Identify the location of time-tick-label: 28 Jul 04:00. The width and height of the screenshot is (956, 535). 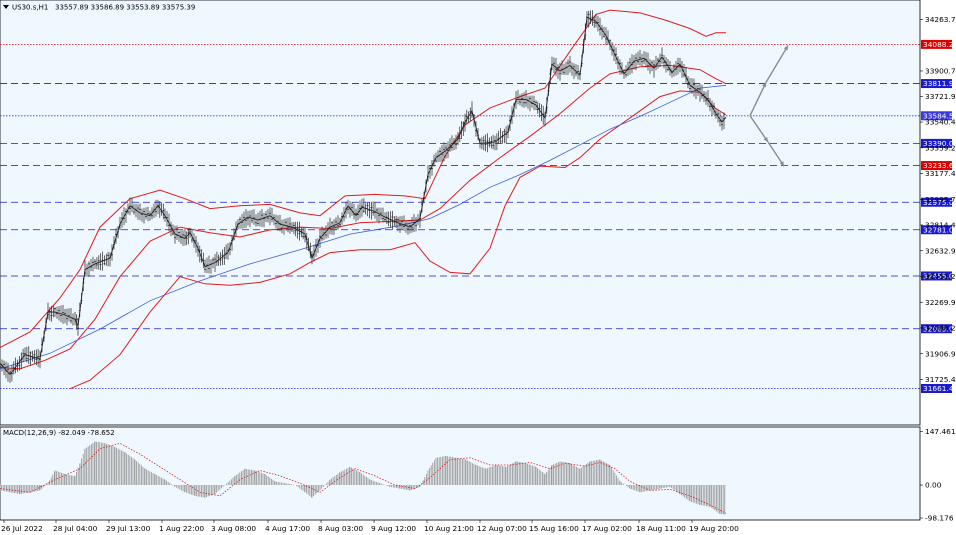
(75, 528).